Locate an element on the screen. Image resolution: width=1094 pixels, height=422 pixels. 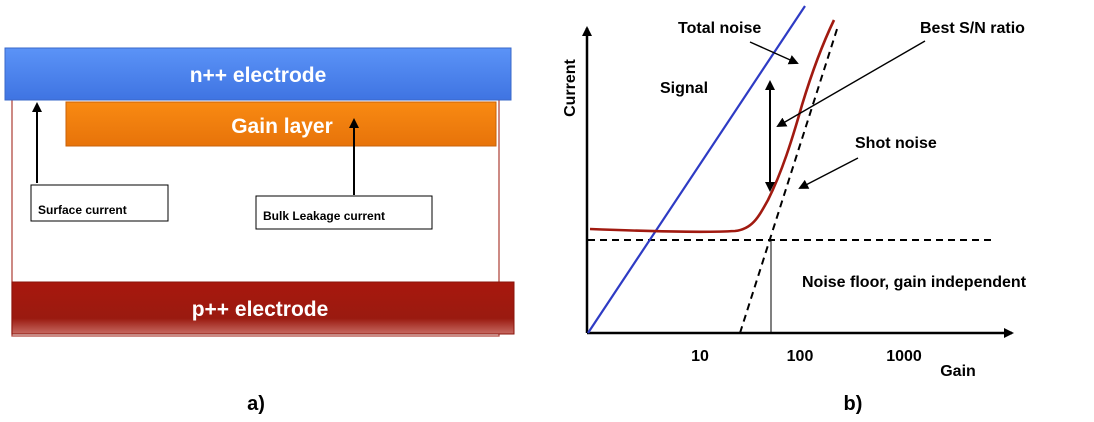
caption-a: a) is located at coordinates (256, 404).